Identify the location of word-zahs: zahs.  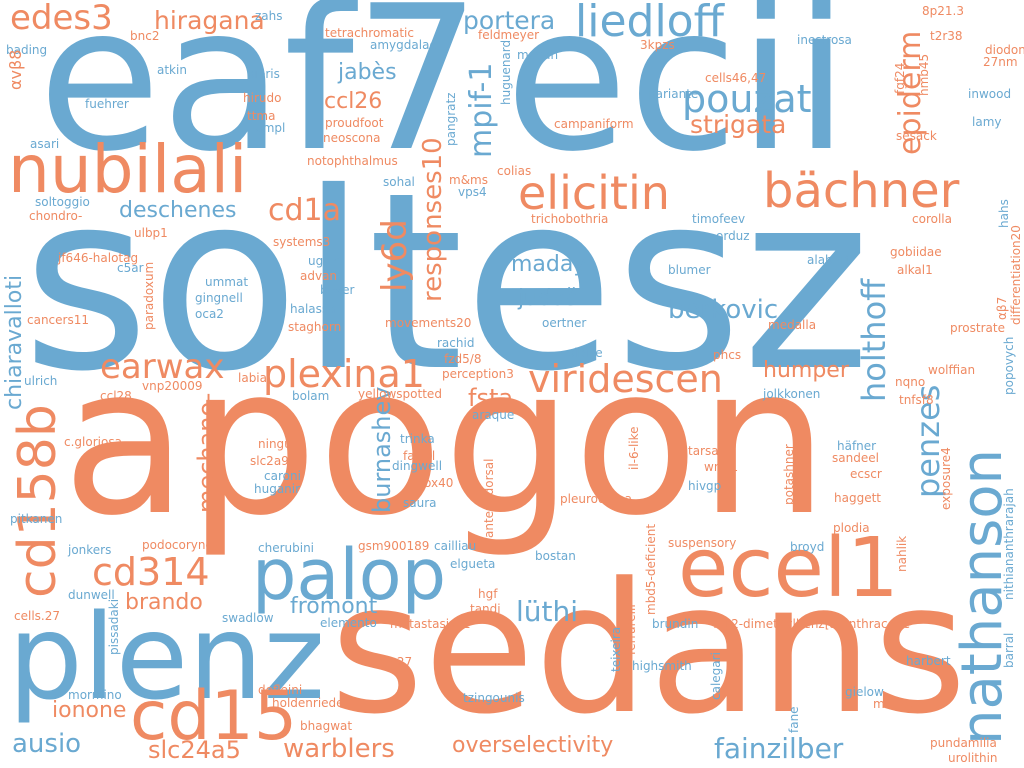
(269, 16).